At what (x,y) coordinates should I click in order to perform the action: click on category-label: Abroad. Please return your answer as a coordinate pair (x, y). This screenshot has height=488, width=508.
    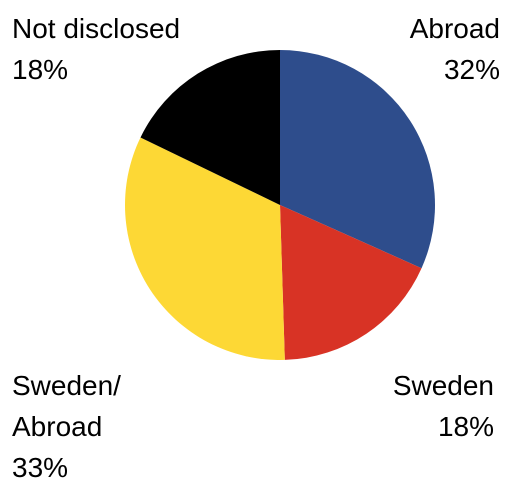
    Looking at the image, I should click on (454, 28).